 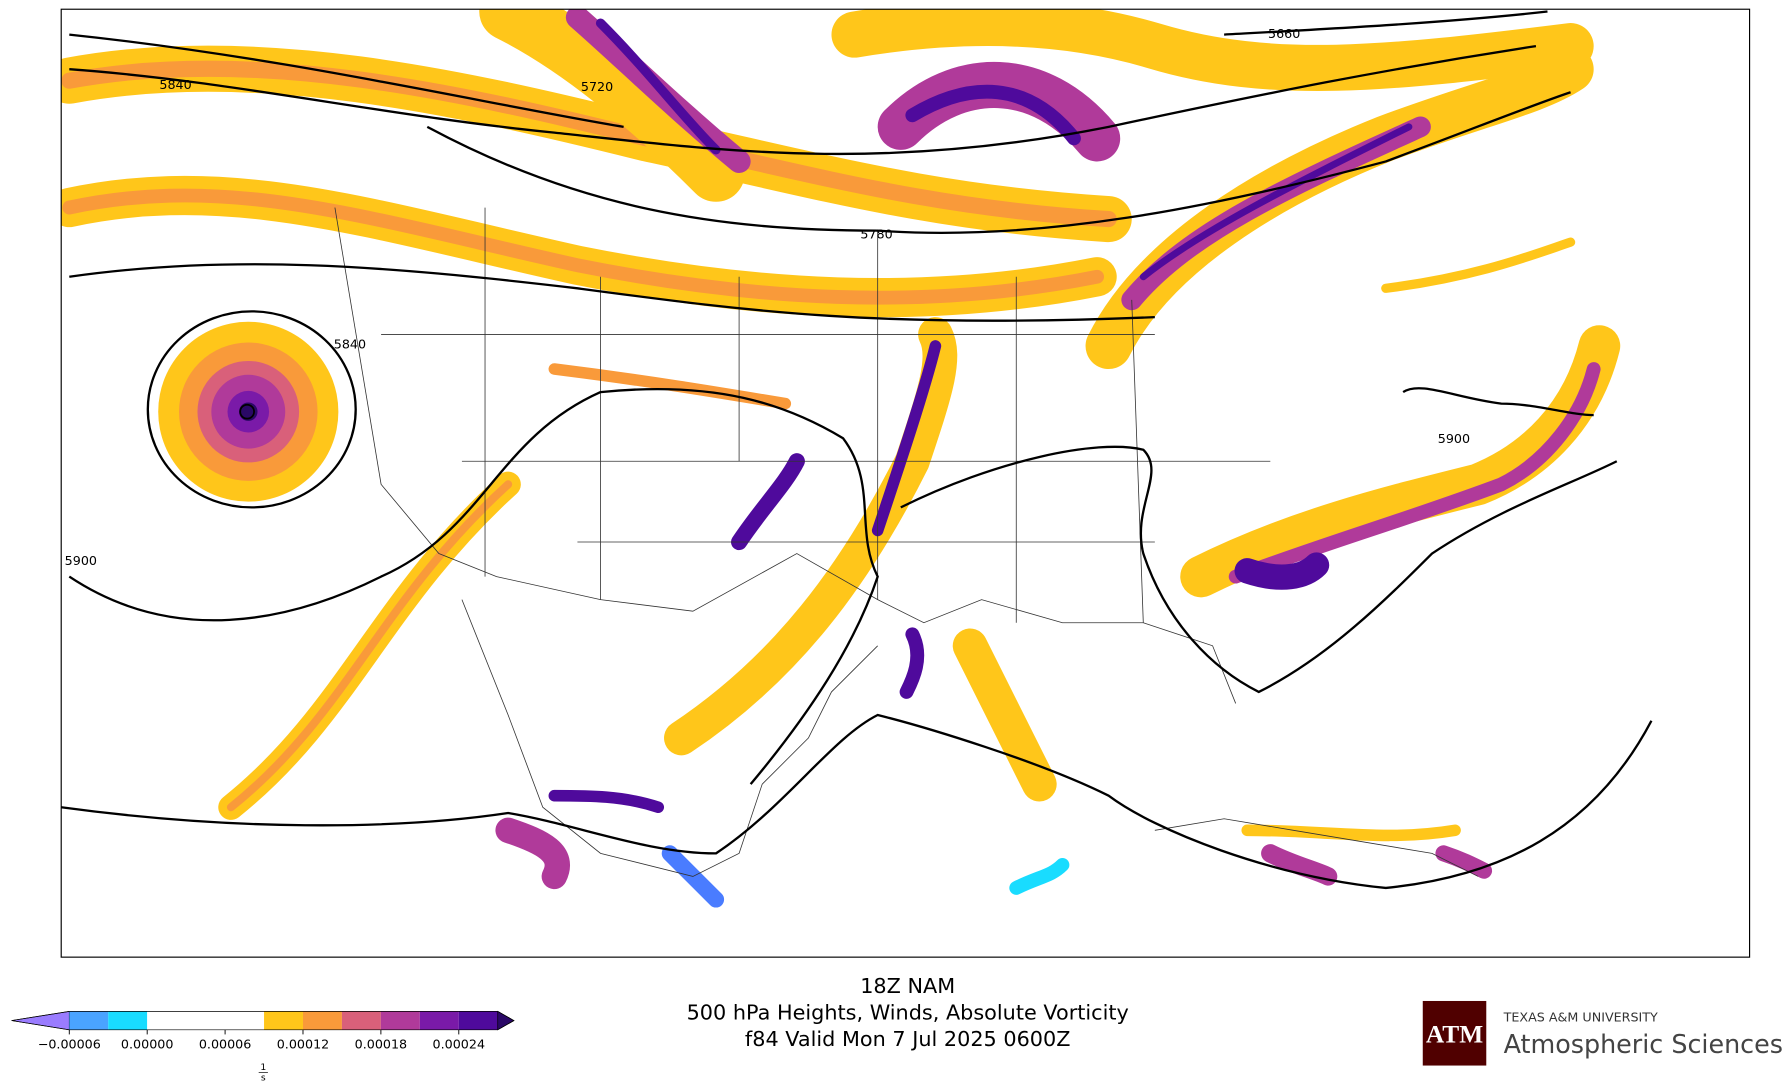 What do you see at coordinates (225, 1043) in the screenshot?
I see `colorbar-tick-label: 0.00006` at bounding box center [225, 1043].